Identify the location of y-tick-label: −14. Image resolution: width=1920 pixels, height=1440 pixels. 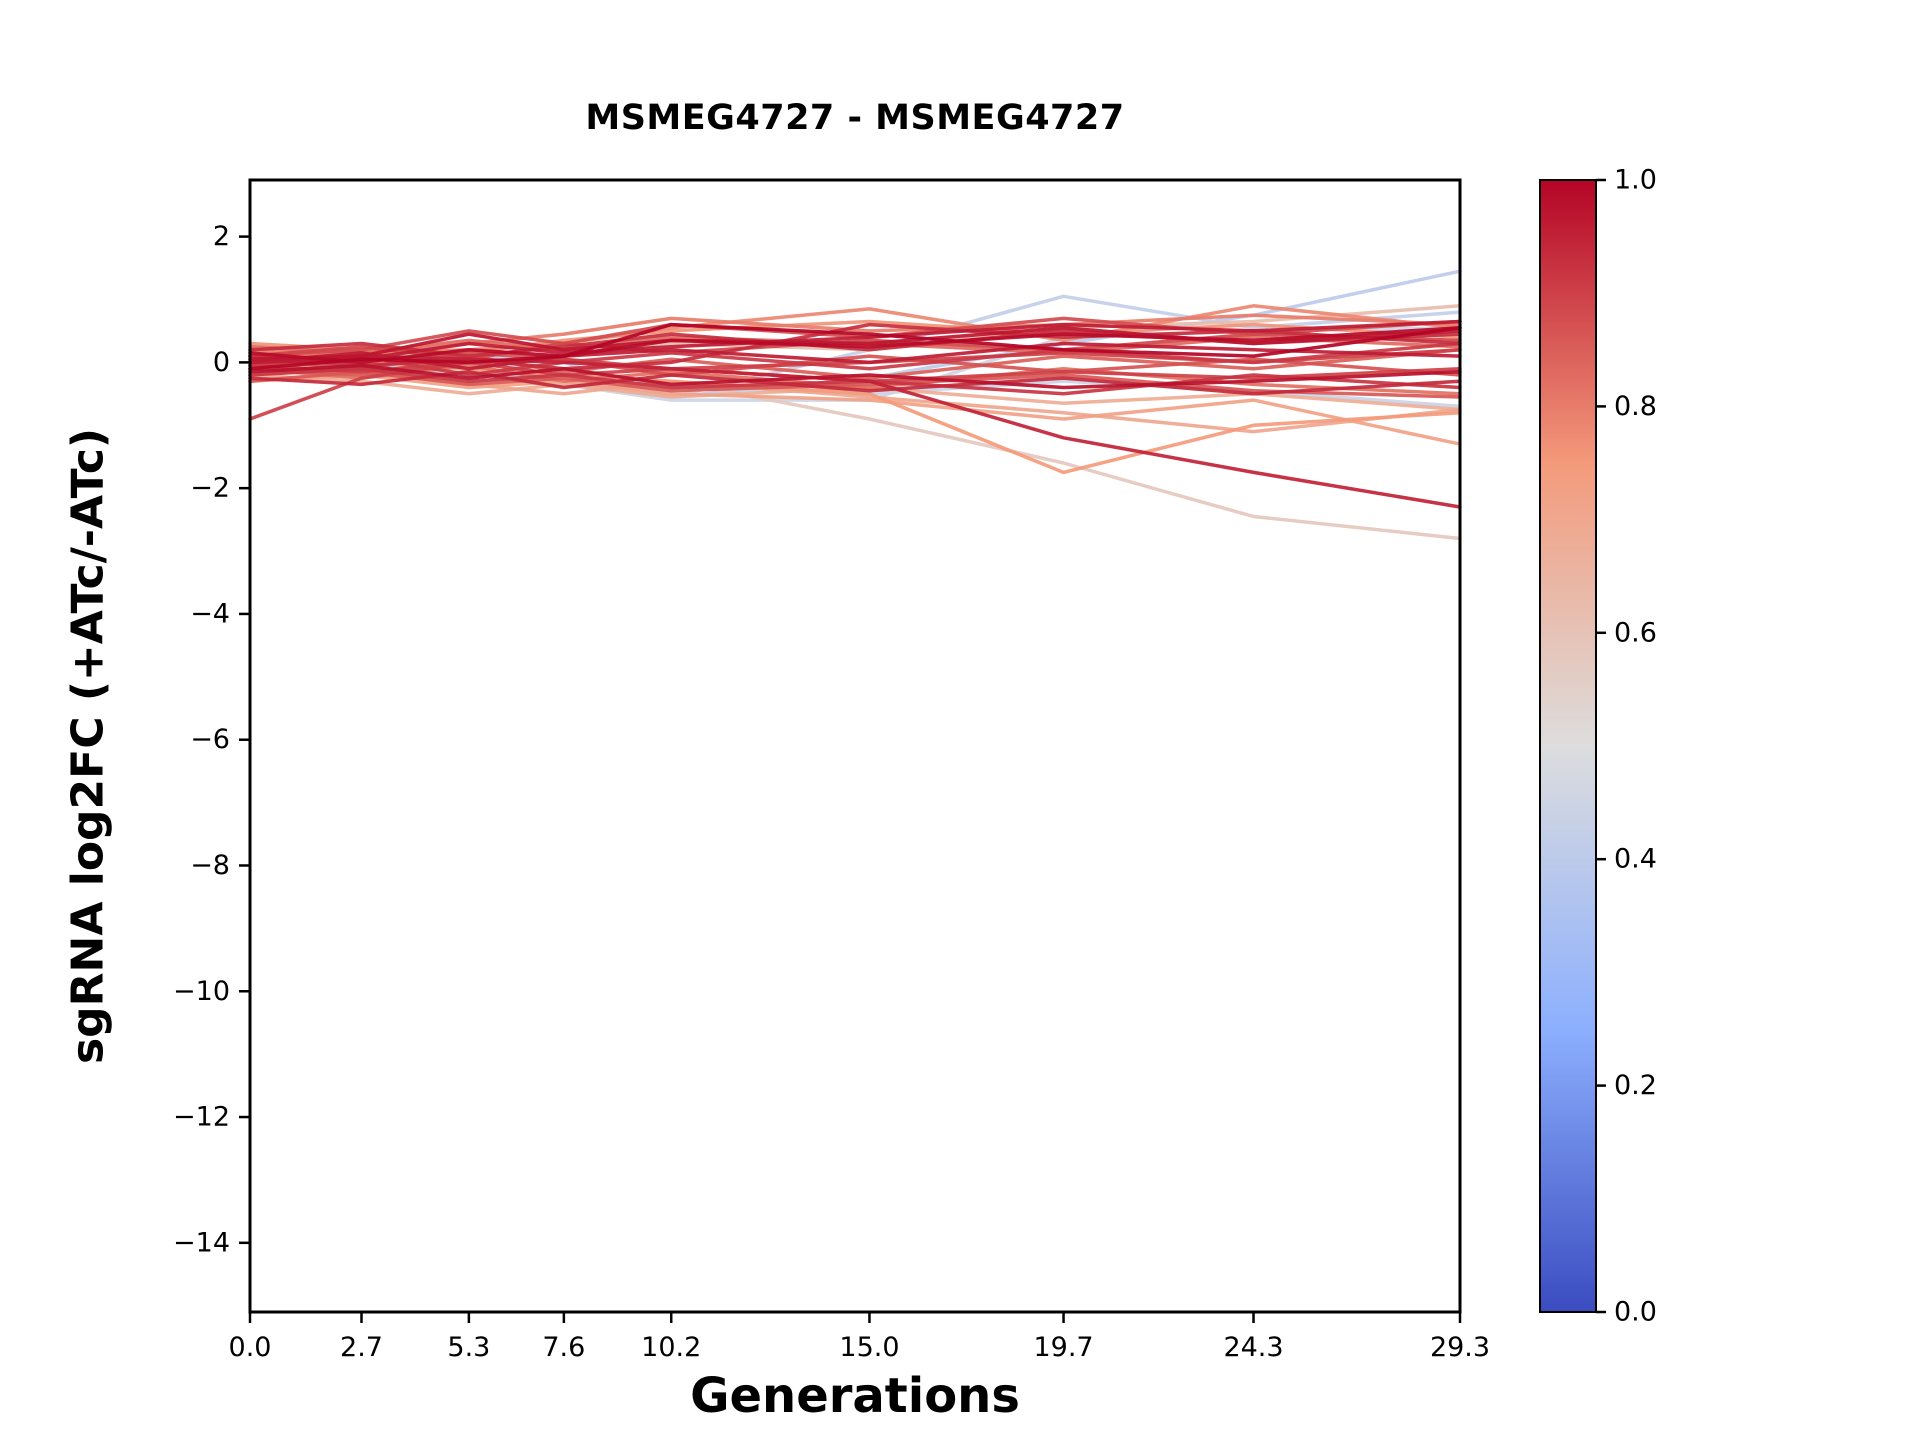
(201, 1242).